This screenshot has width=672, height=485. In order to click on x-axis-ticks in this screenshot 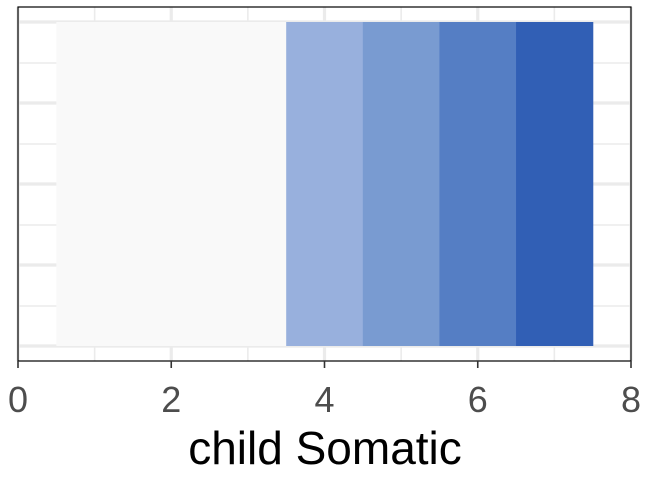, I will do `click(324, 364)`.